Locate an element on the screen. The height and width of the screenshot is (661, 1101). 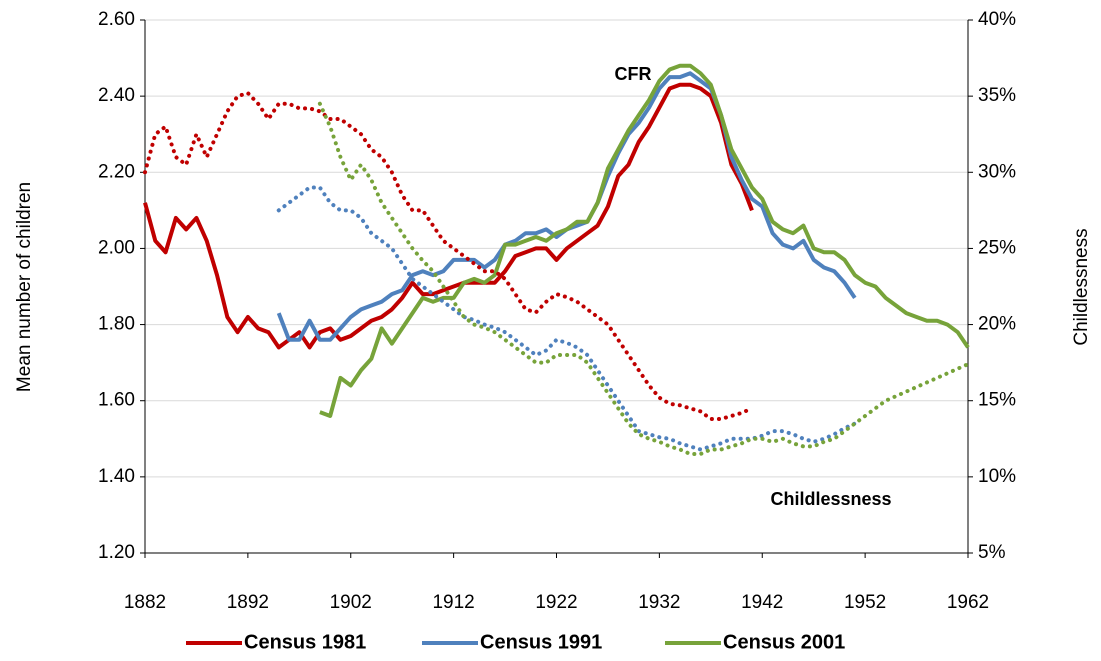
y-tick-label: 1.80 is located at coordinates (116, 324).